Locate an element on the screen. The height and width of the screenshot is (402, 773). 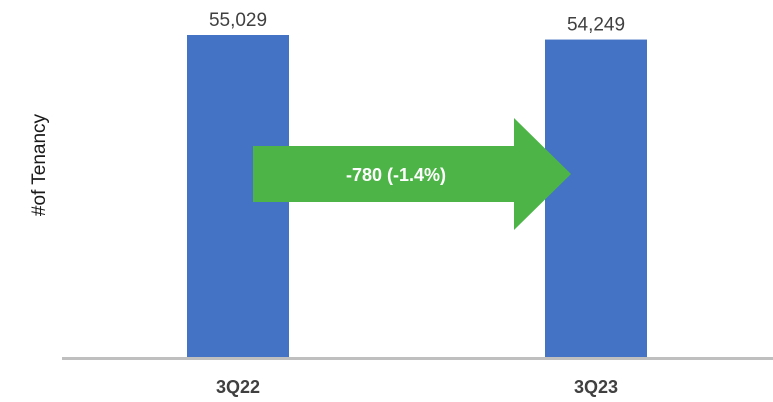
change-arrow-label: -780 (-1.4%) is located at coordinates (396, 175).